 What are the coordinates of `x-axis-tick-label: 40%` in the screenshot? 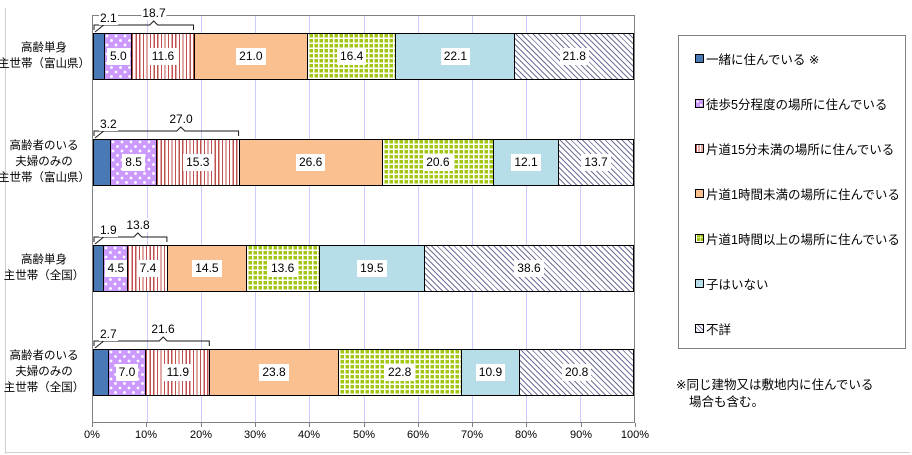 It's located at (309, 435).